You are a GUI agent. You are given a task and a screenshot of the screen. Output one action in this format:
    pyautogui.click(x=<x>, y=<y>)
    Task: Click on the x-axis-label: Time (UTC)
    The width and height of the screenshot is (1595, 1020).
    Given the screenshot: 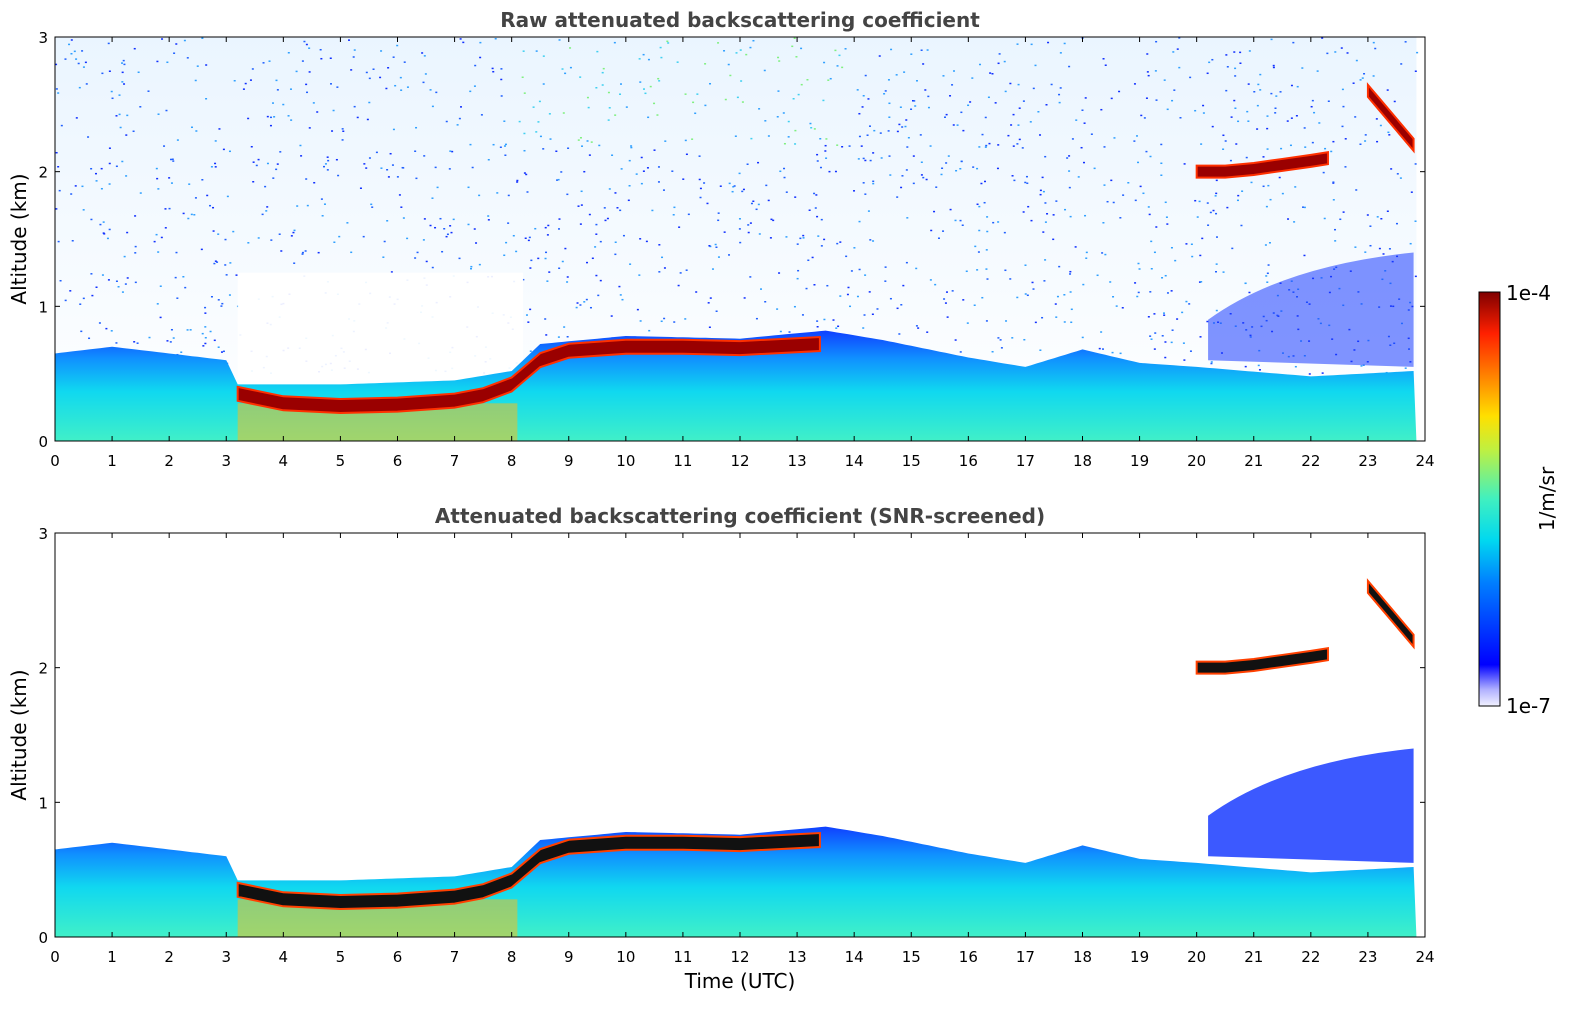 What is the action you would take?
    pyautogui.click(x=740, y=981)
    